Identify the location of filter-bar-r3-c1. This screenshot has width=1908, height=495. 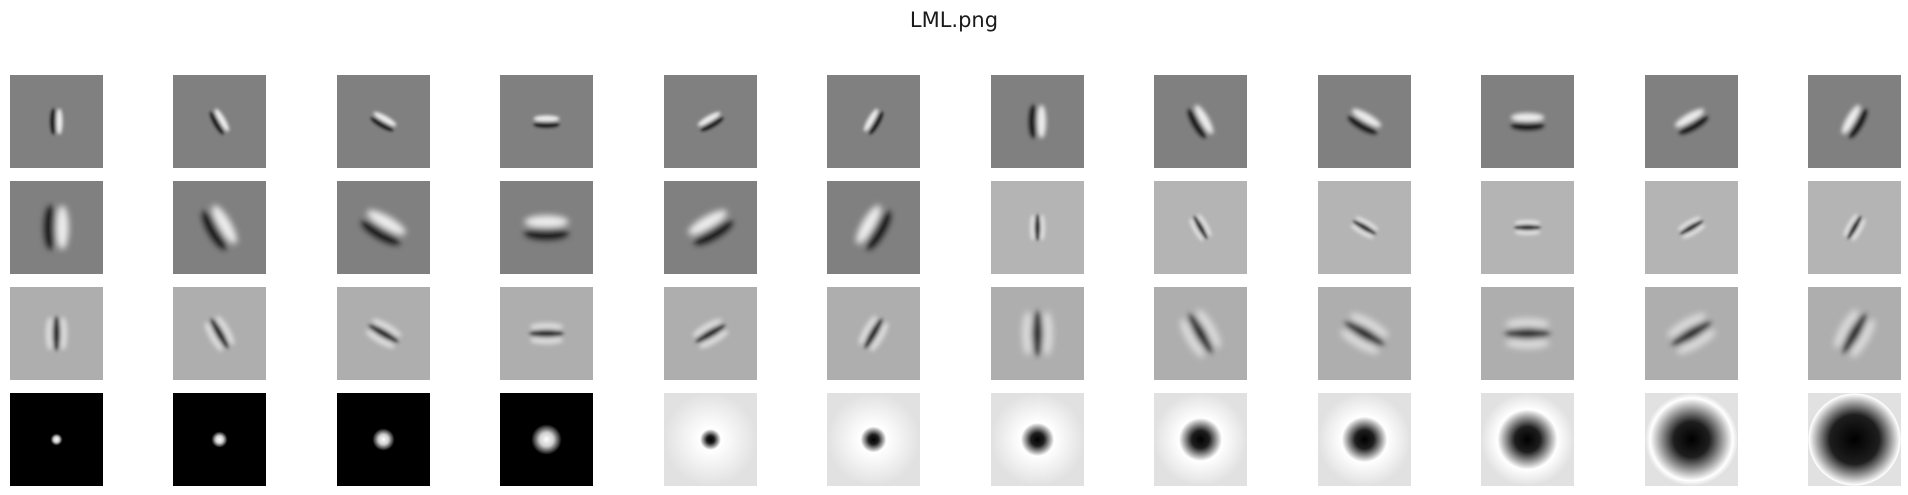
(56, 333).